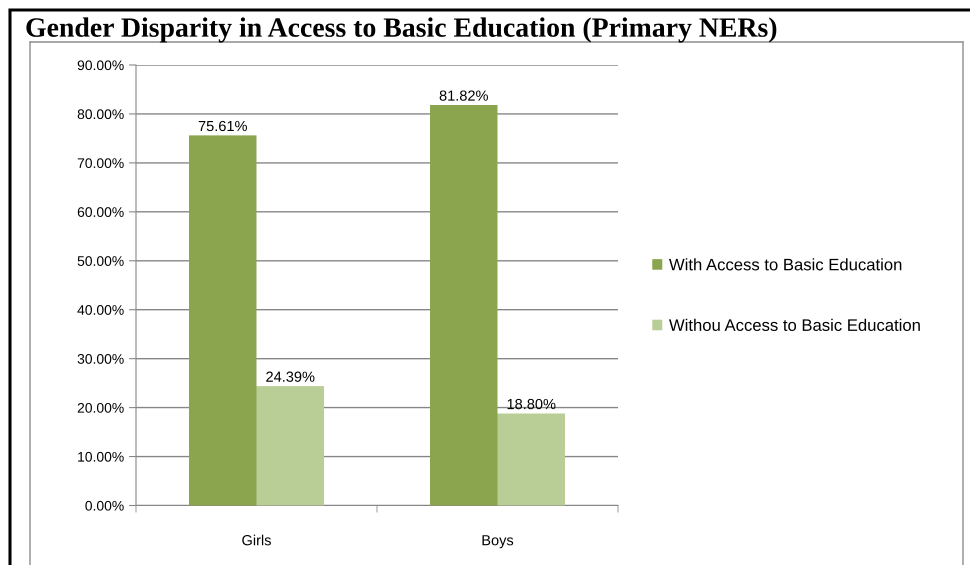  I want to click on y-tick-label: 90.00%, so click(101, 65).